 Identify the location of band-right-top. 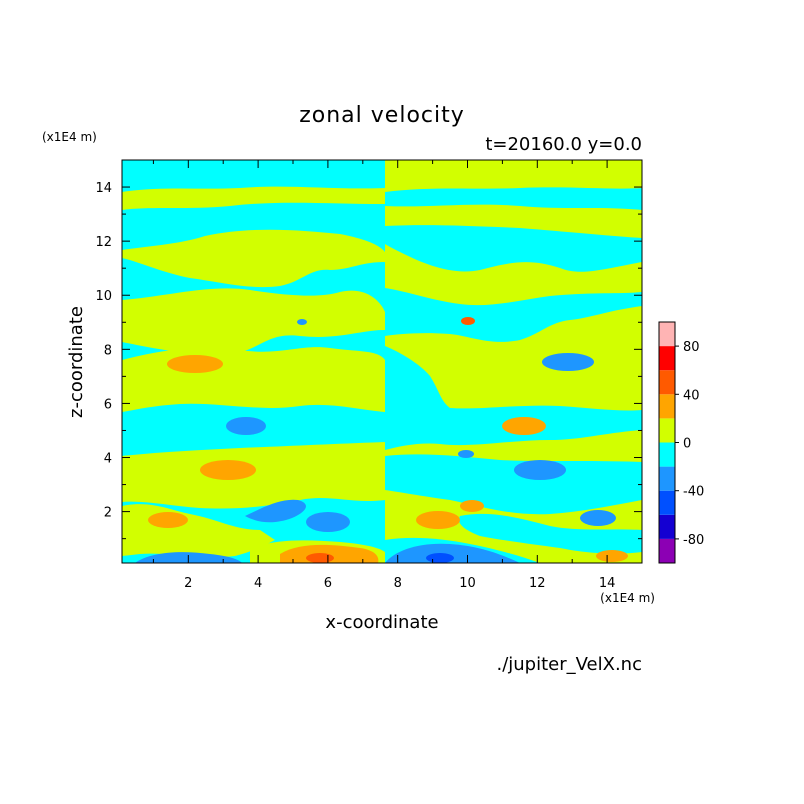
(513, 198).